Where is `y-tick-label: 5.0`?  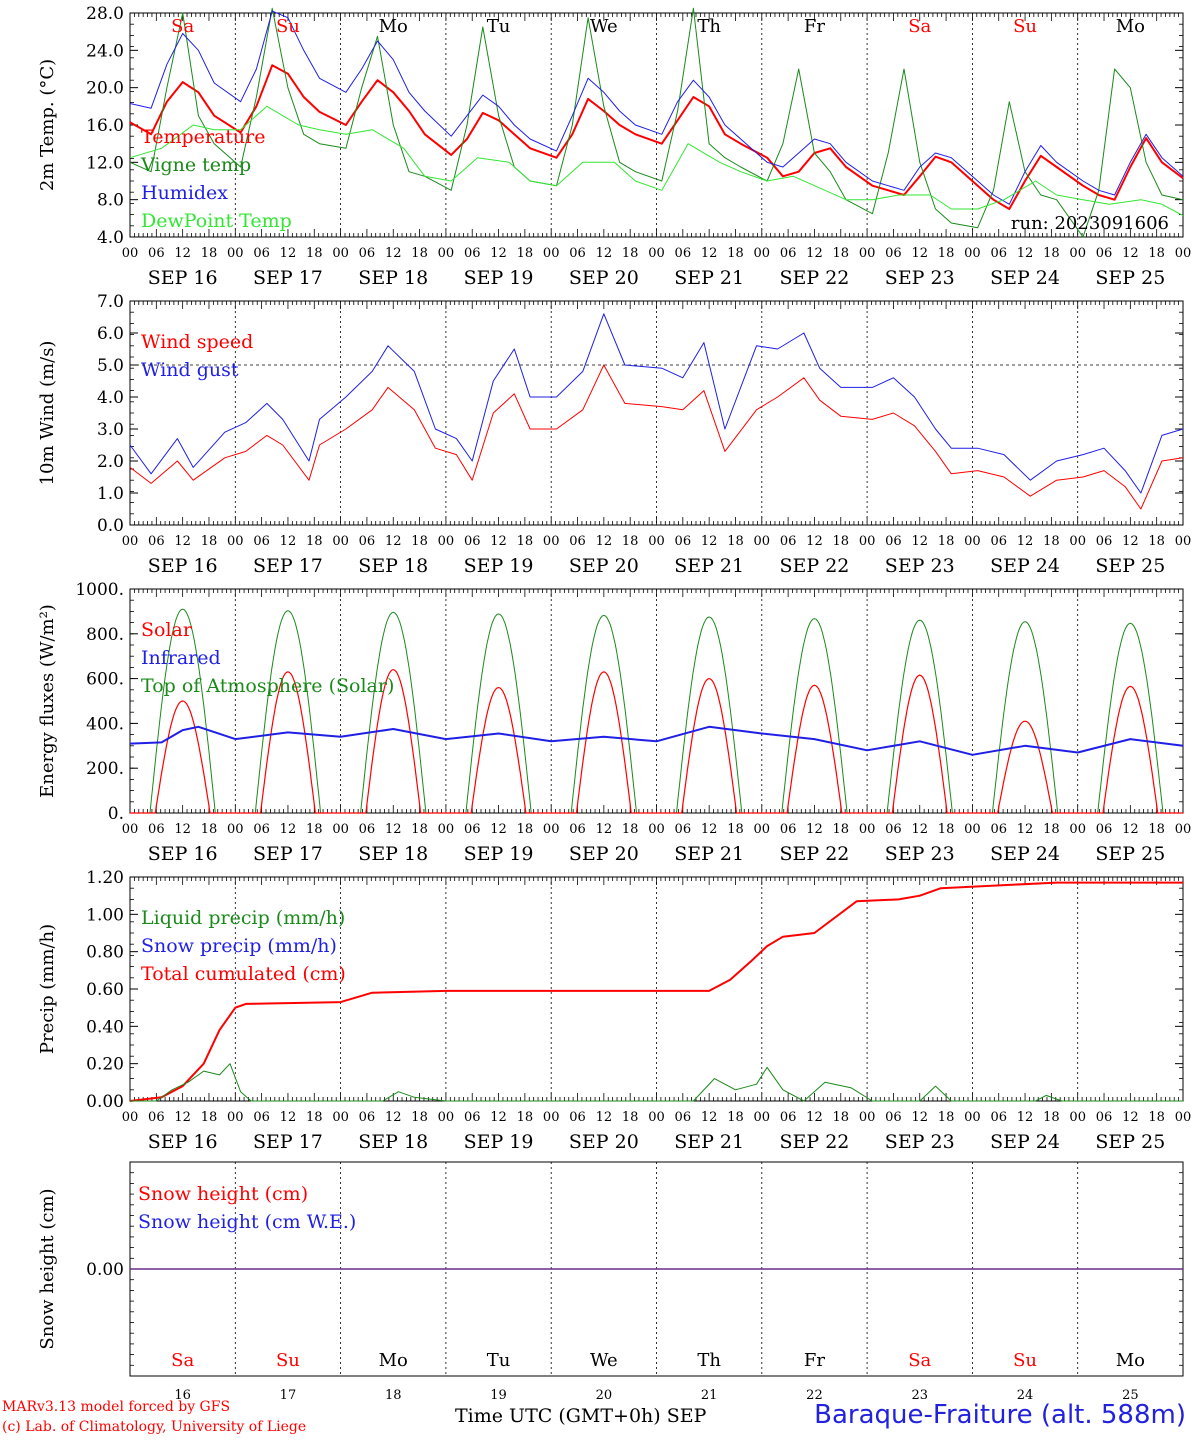 y-tick-label: 5.0 is located at coordinates (110, 366).